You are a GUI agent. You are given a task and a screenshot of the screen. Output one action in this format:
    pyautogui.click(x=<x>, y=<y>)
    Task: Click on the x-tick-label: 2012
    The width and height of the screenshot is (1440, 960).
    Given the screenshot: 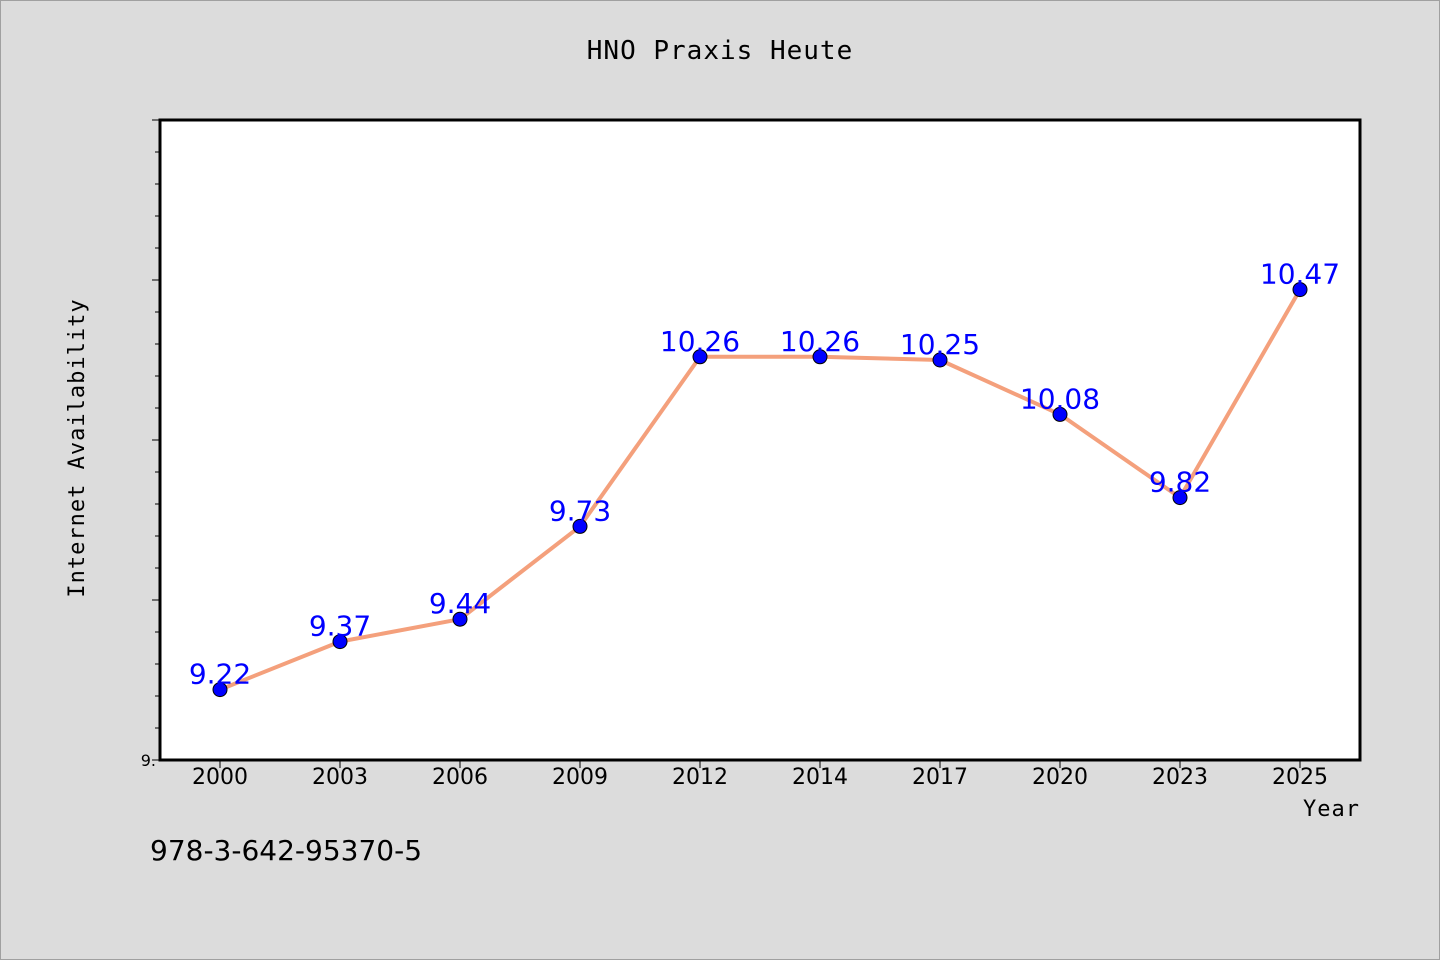 What is the action you would take?
    pyautogui.click(x=700, y=777)
    